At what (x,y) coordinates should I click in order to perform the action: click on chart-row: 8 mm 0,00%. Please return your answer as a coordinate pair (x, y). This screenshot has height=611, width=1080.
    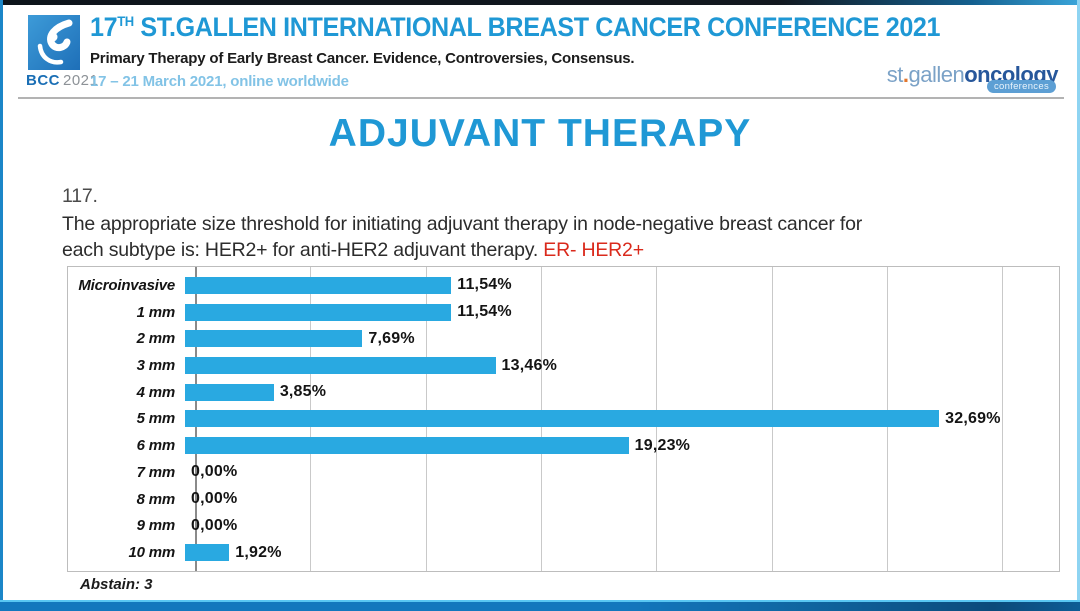
    Looking at the image, I should click on (563, 499).